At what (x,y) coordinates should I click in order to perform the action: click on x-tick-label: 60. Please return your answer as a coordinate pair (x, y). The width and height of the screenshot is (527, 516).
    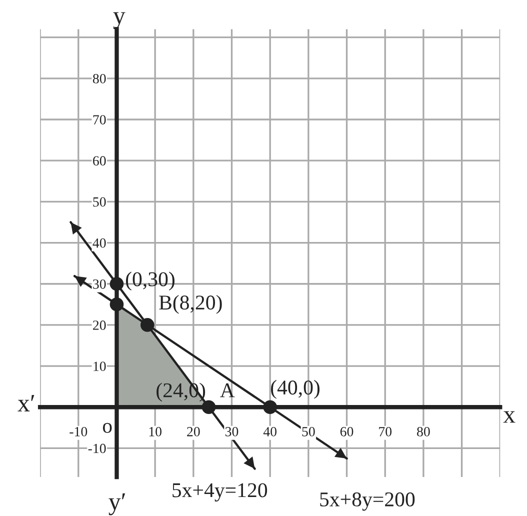
    Looking at the image, I should click on (347, 431).